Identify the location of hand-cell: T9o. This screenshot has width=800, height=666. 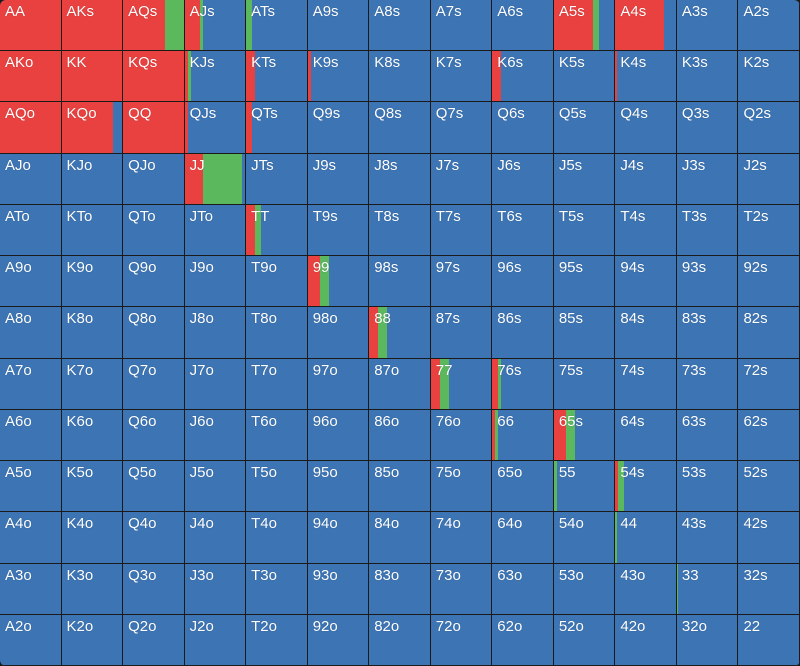
(277, 282).